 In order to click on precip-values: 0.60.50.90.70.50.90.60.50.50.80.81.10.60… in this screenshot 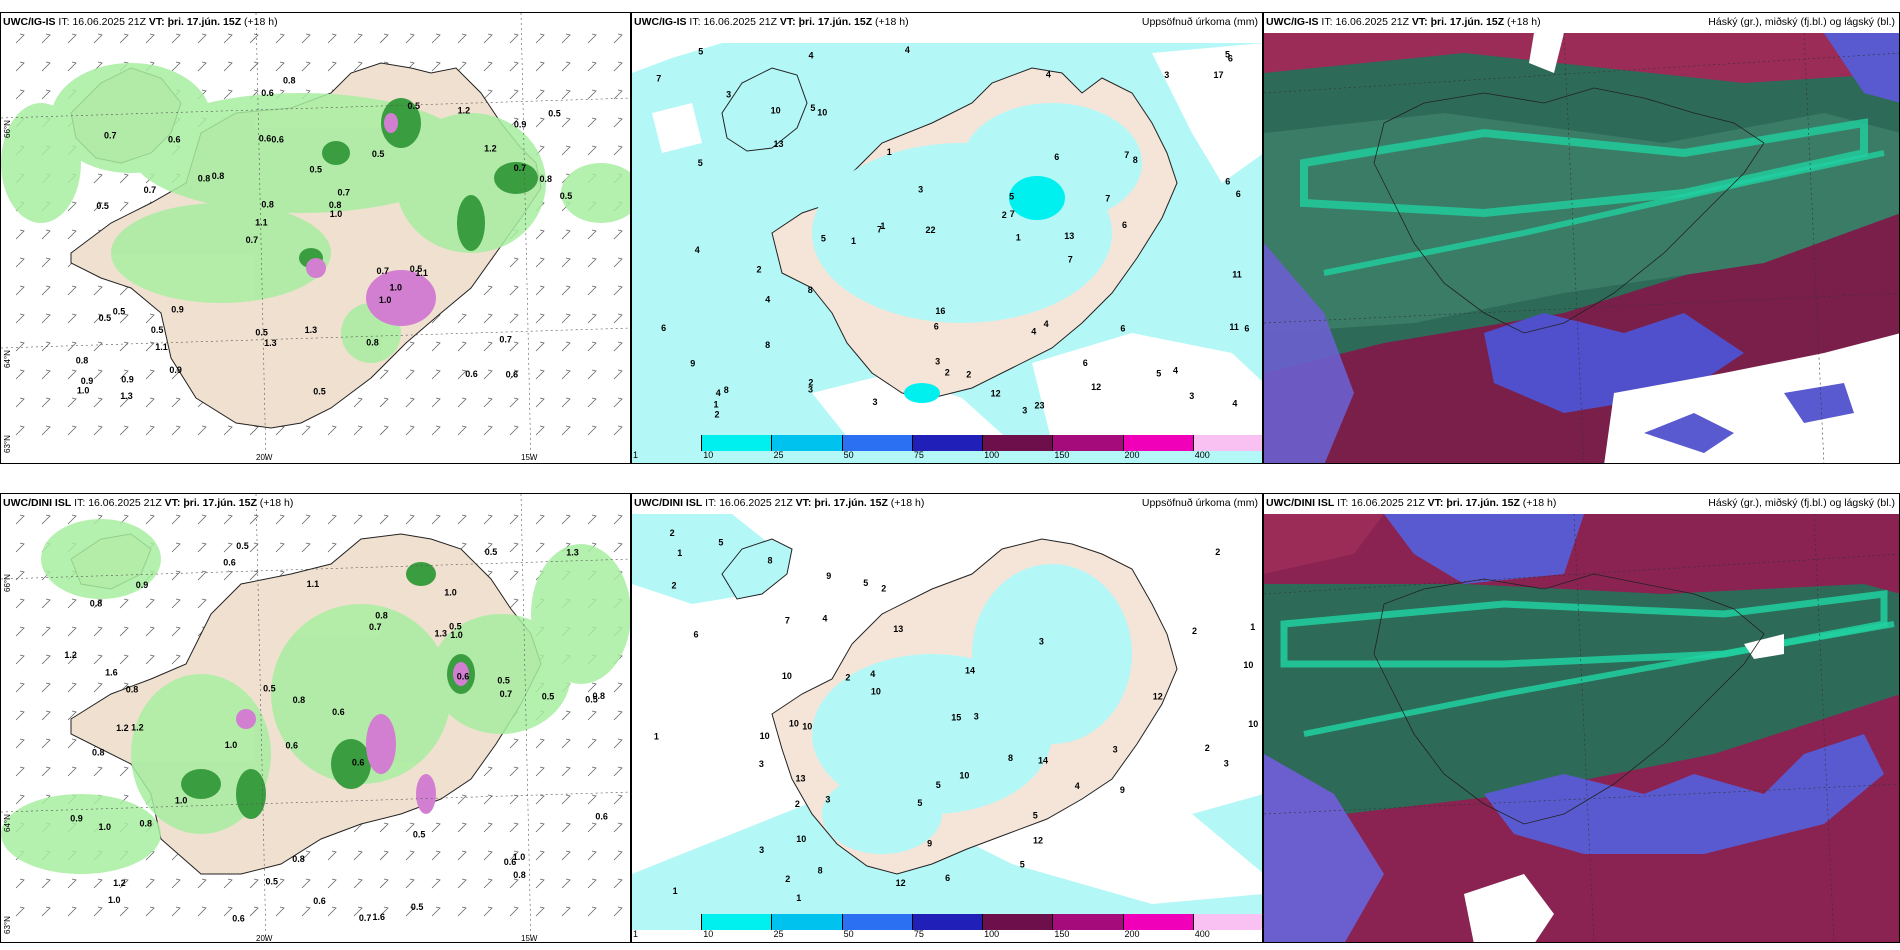, I will do `click(324, 238)`.